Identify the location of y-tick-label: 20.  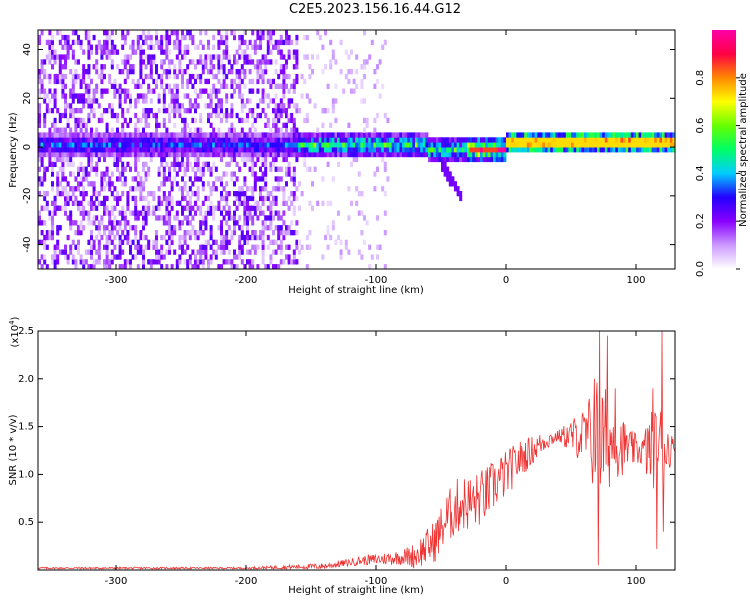
(27, 98).